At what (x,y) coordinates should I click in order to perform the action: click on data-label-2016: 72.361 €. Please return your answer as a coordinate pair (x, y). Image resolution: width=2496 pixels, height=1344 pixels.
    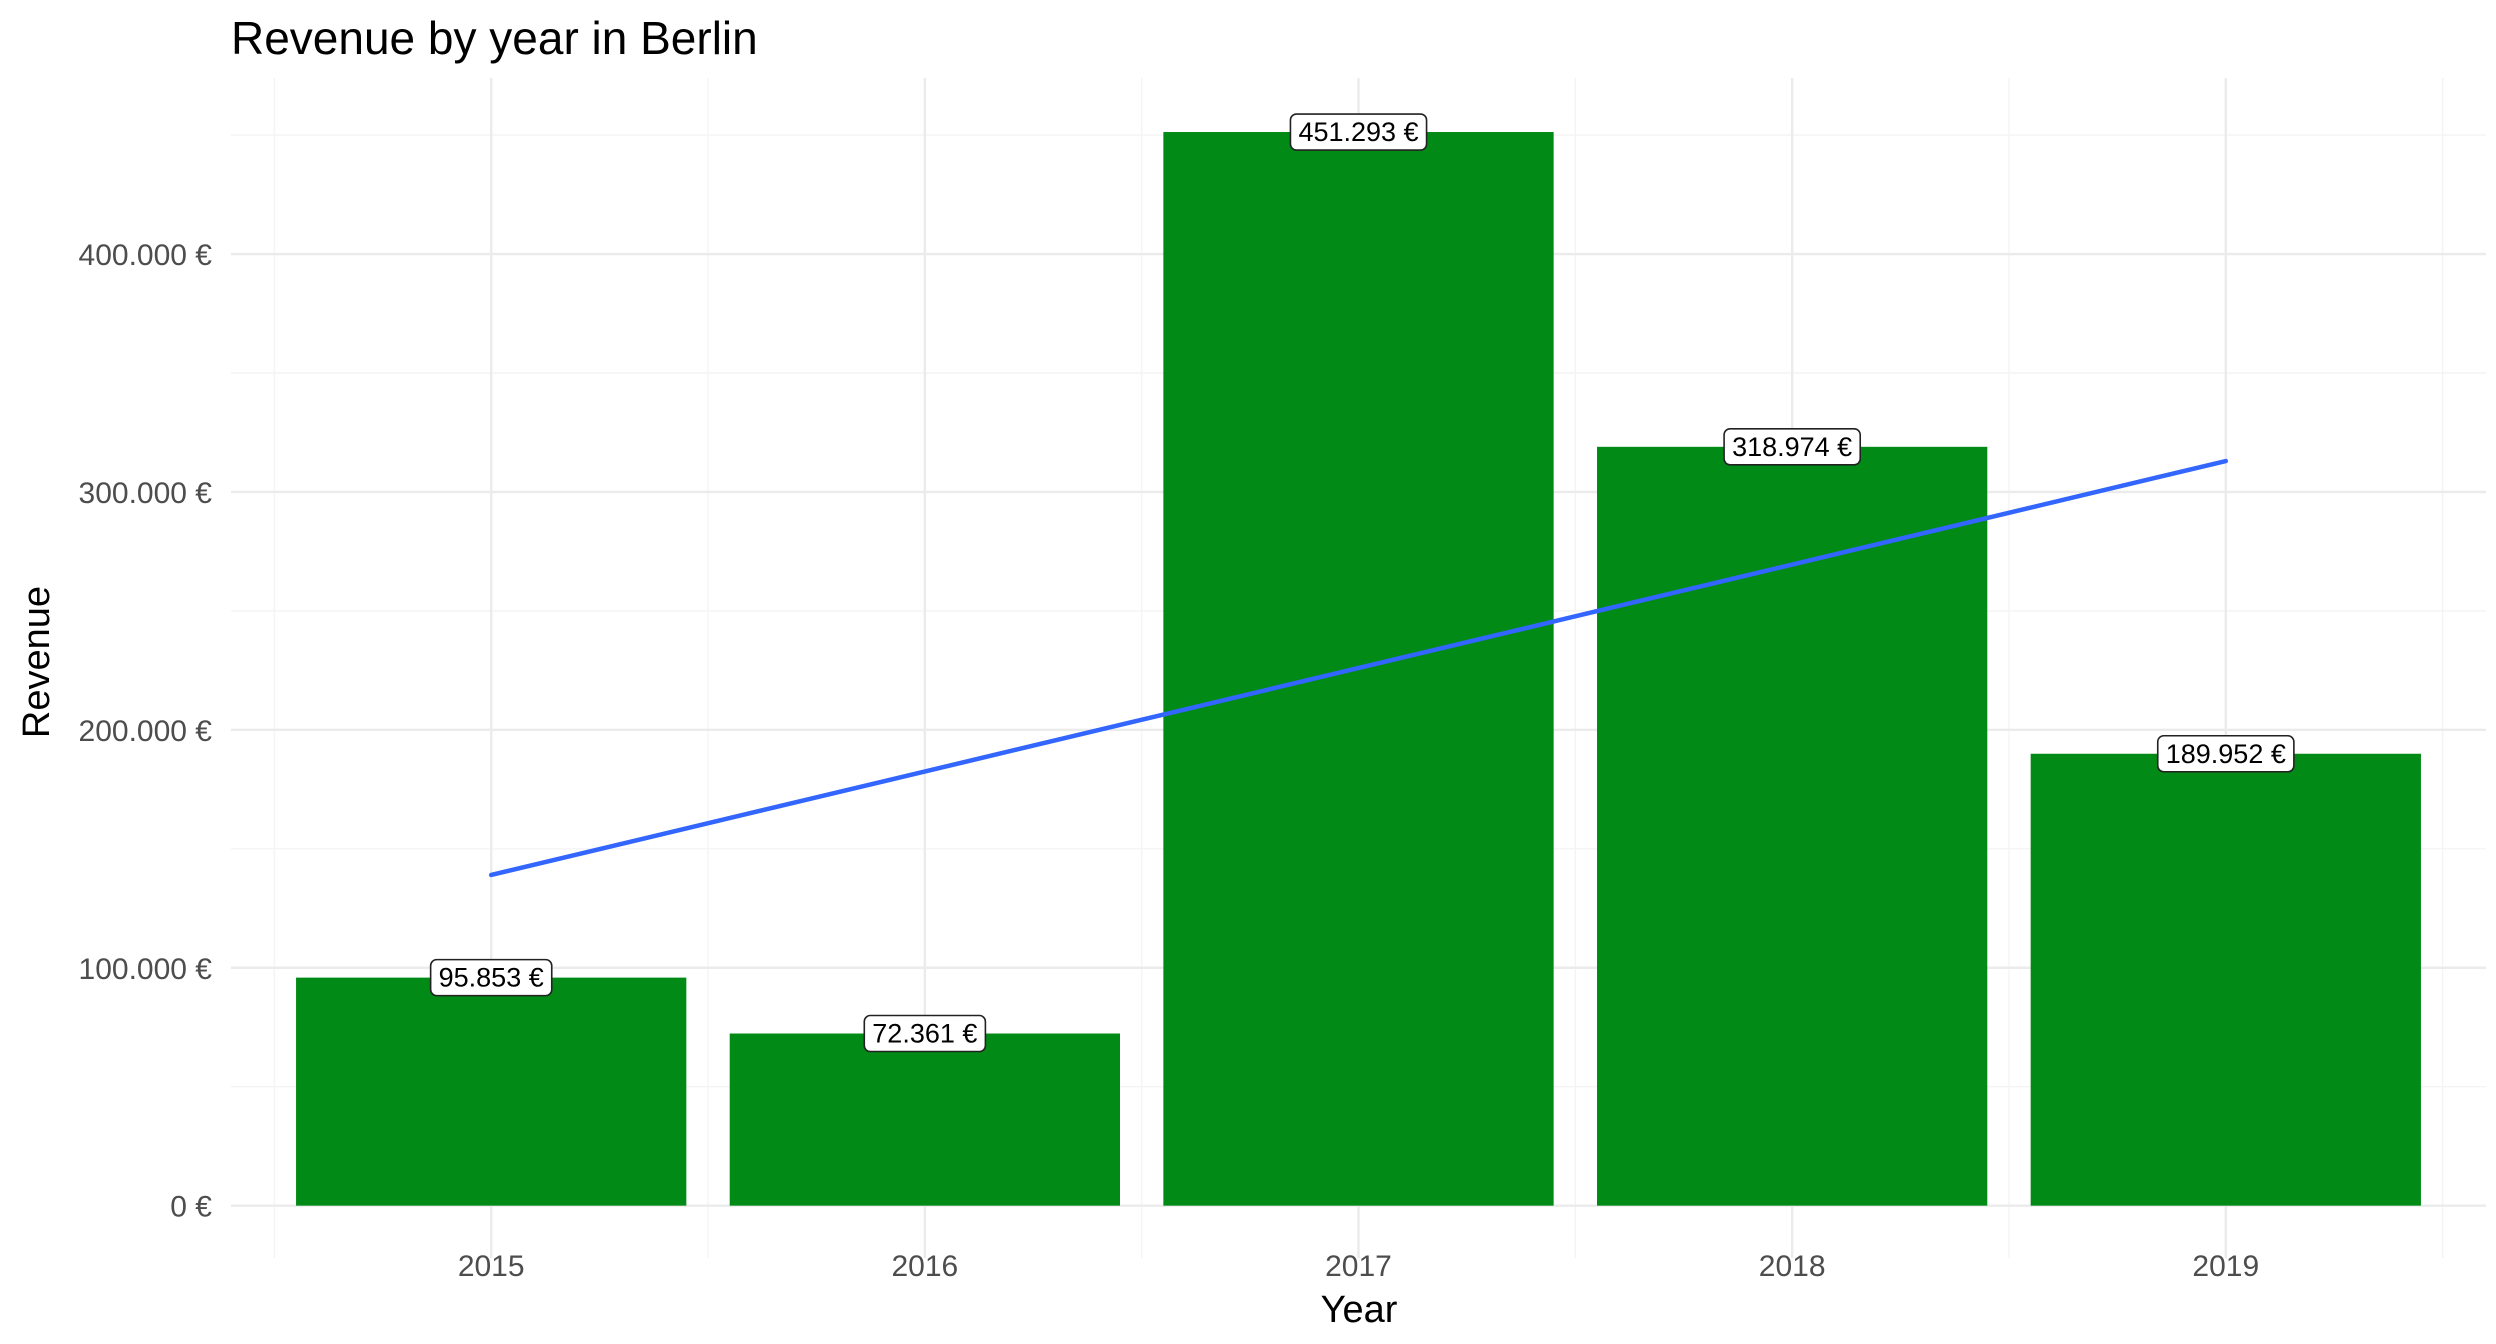
    Looking at the image, I should click on (925, 1033).